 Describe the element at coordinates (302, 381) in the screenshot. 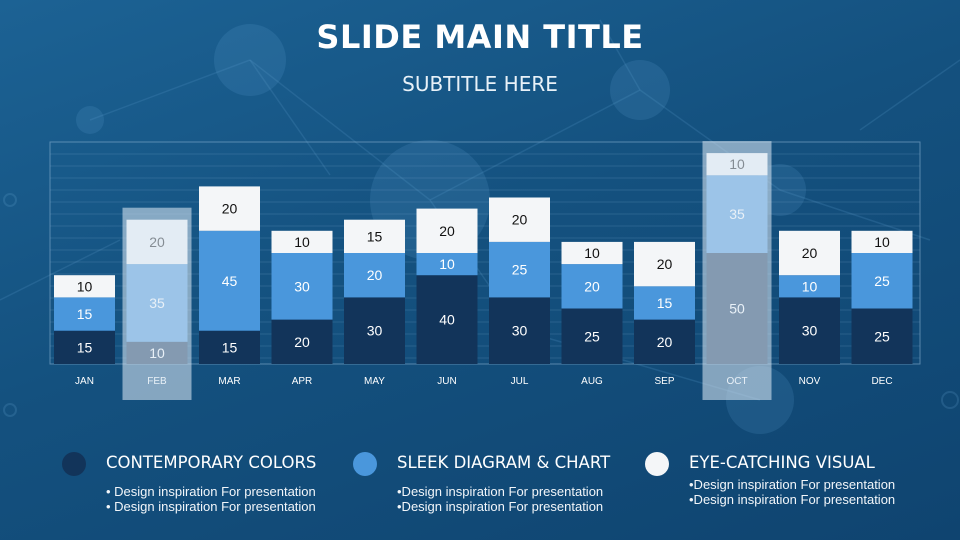

I see `x-tick-label: APR` at that location.